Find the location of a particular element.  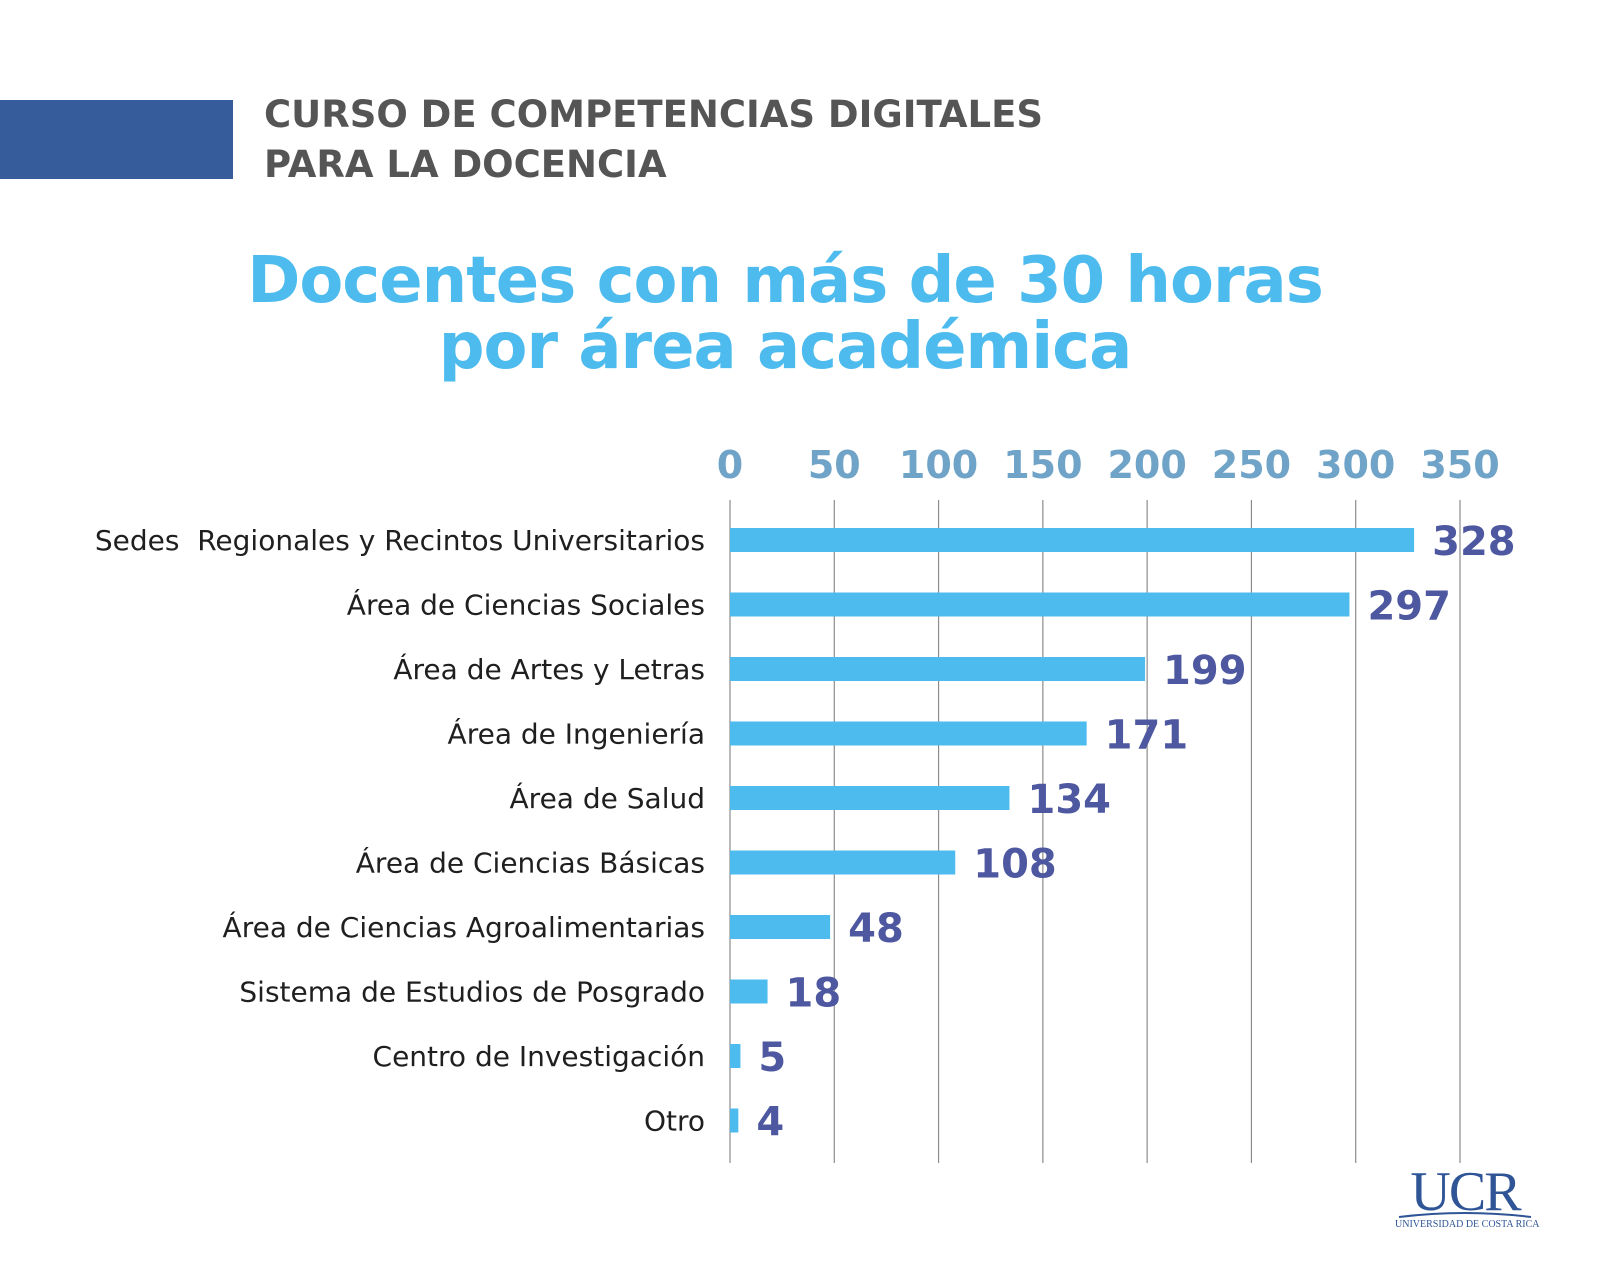

chart-title-line-2: por área académica is located at coordinates (785, 347).